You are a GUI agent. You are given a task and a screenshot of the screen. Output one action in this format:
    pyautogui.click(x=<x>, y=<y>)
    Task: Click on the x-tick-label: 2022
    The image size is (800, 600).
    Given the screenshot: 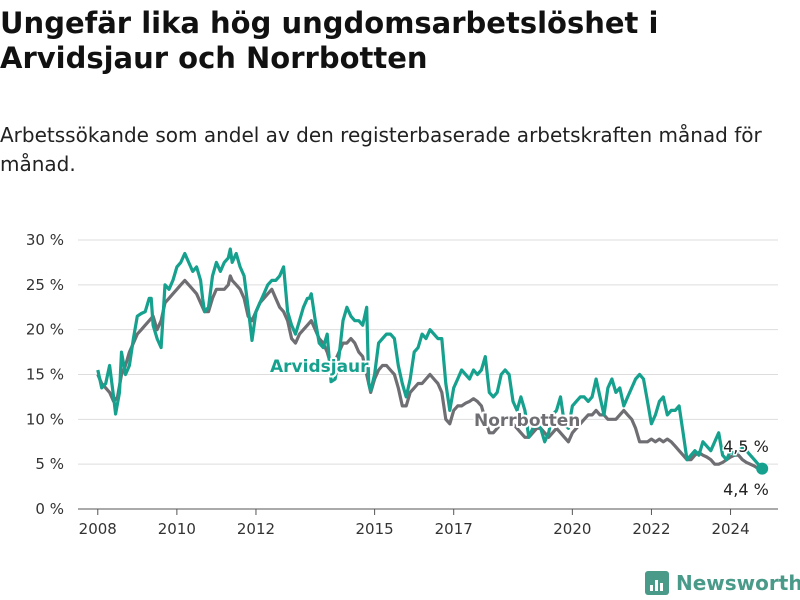 What is the action you would take?
    pyautogui.click(x=651, y=529)
    